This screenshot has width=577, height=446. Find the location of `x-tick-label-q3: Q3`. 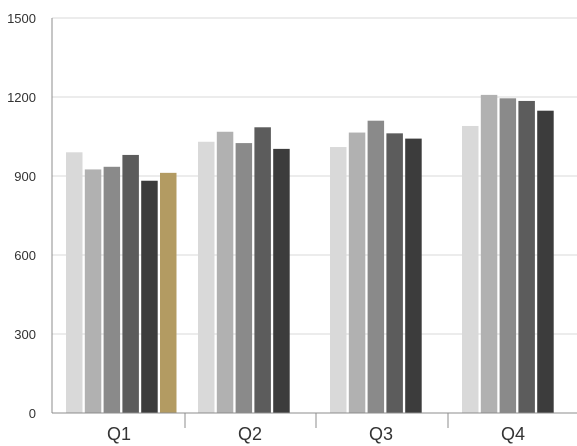

x-tick-label-q3: Q3 is located at coordinates (381, 434).